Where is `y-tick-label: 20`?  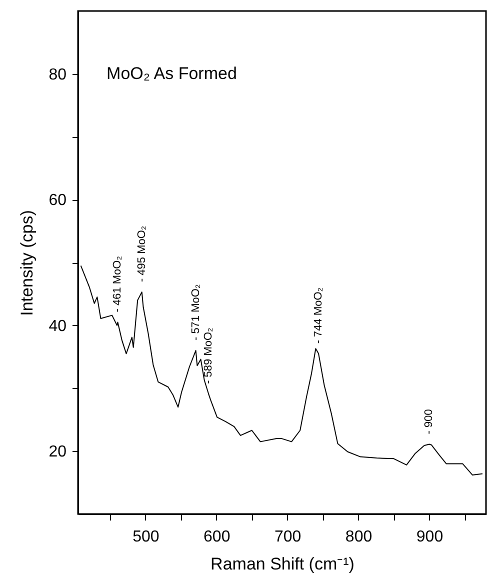 y-tick-label: 20 is located at coordinates (57, 452).